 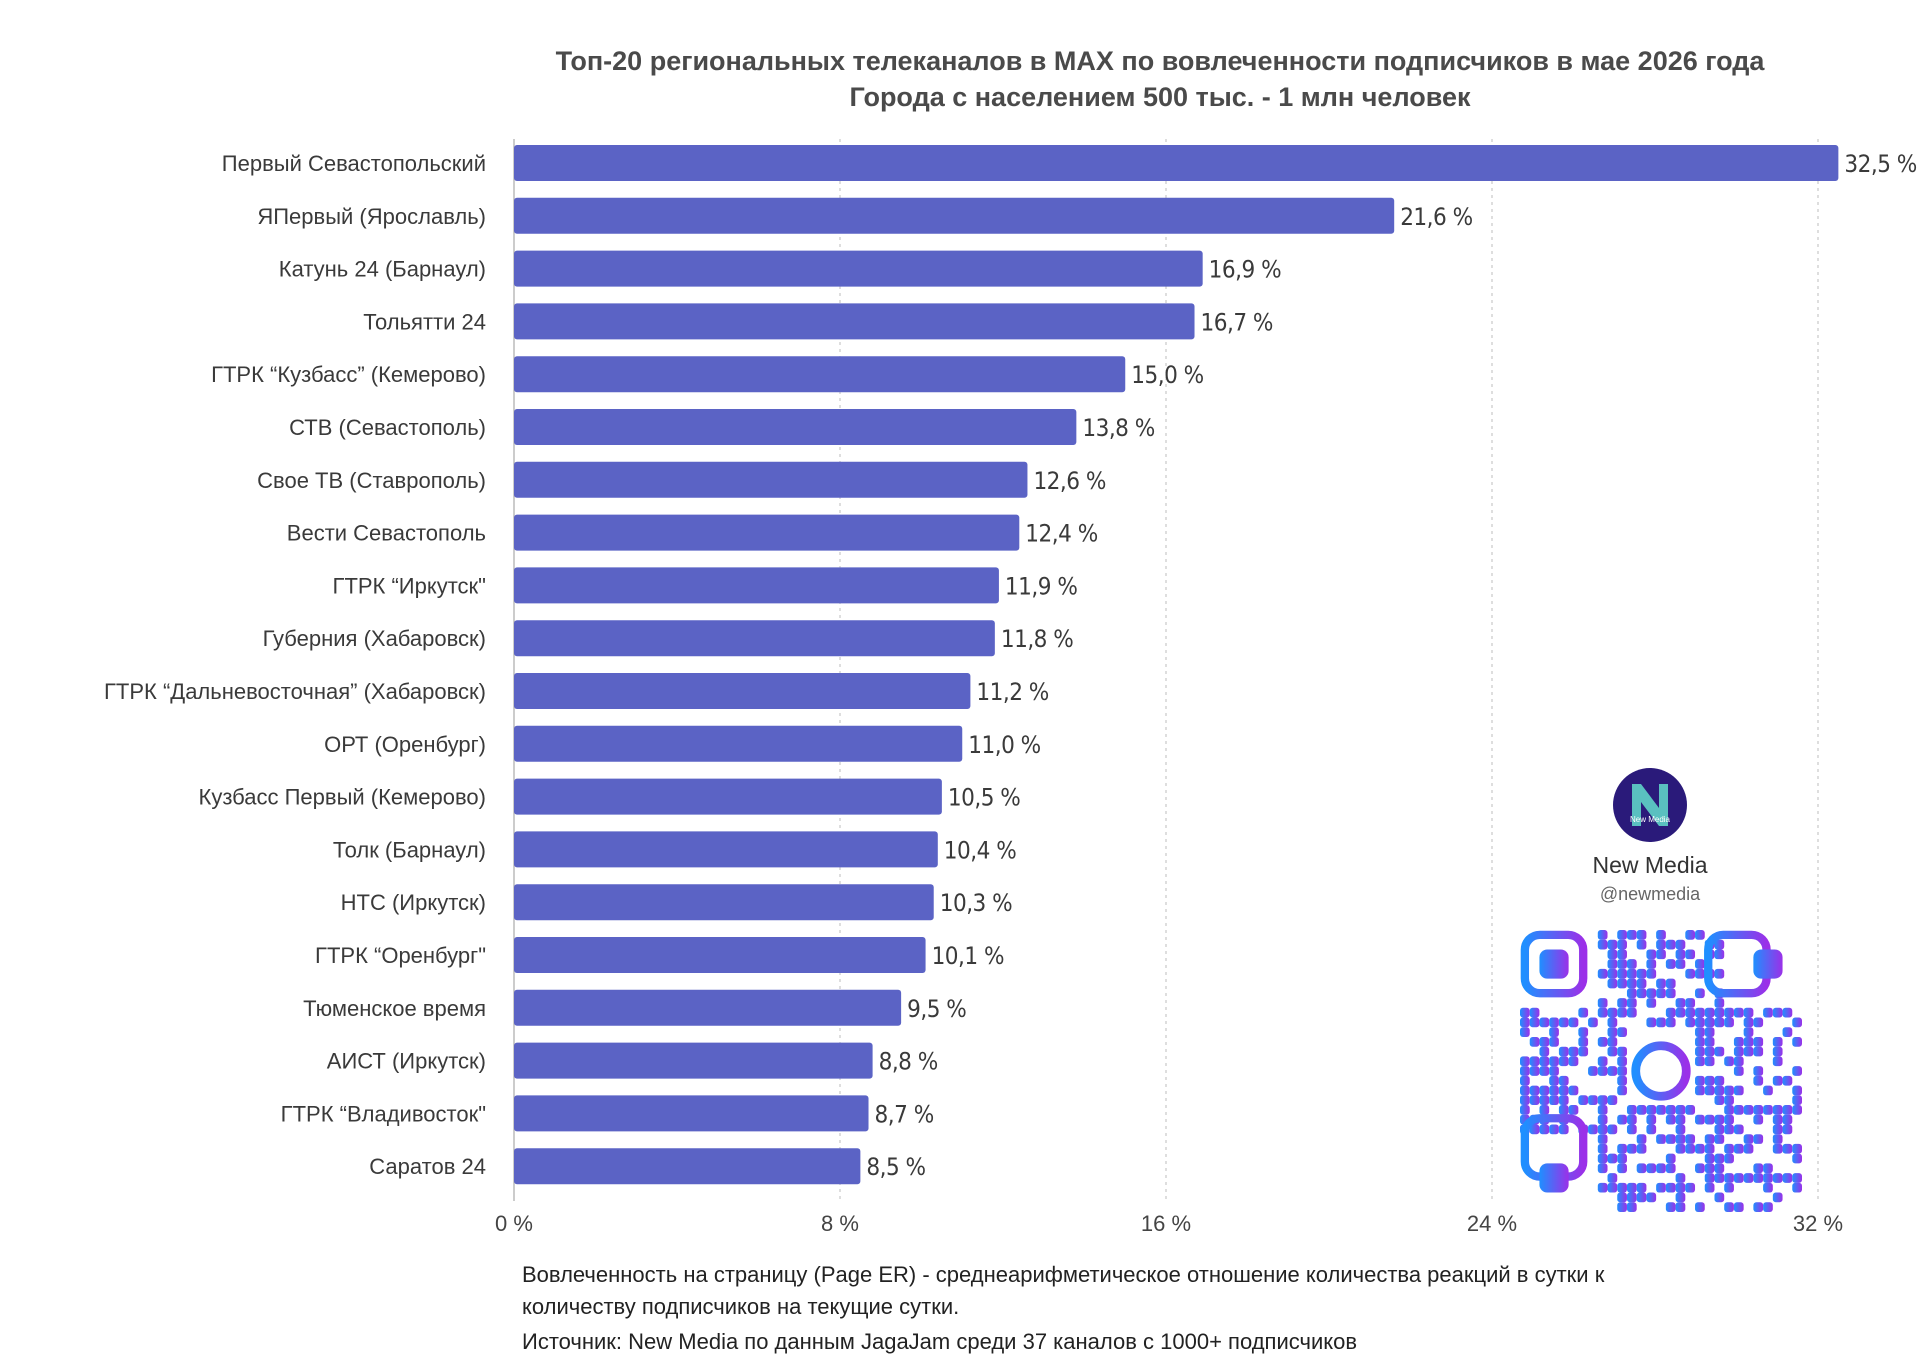 What do you see at coordinates (1650, 894) in the screenshot?
I see `brand-handle: @newmedia` at bounding box center [1650, 894].